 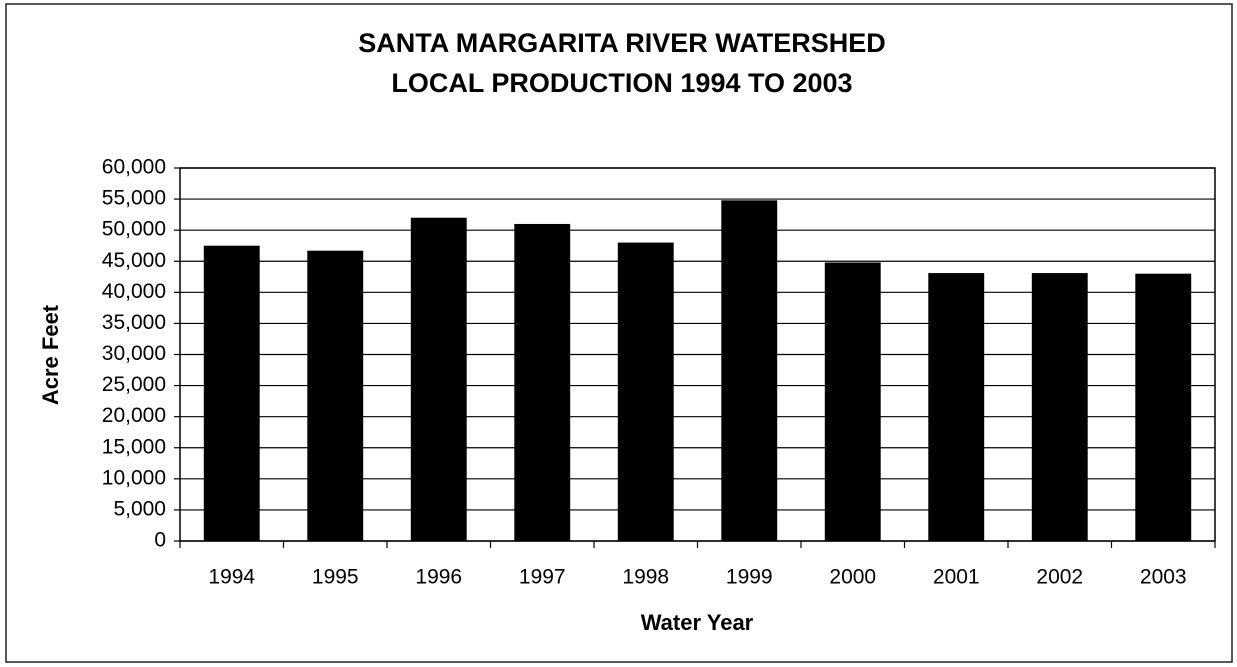 What do you see at coordinates (542, 577) in the screenshot?
I see `x-tick-label: 1997` at bounding box center [542, 577].